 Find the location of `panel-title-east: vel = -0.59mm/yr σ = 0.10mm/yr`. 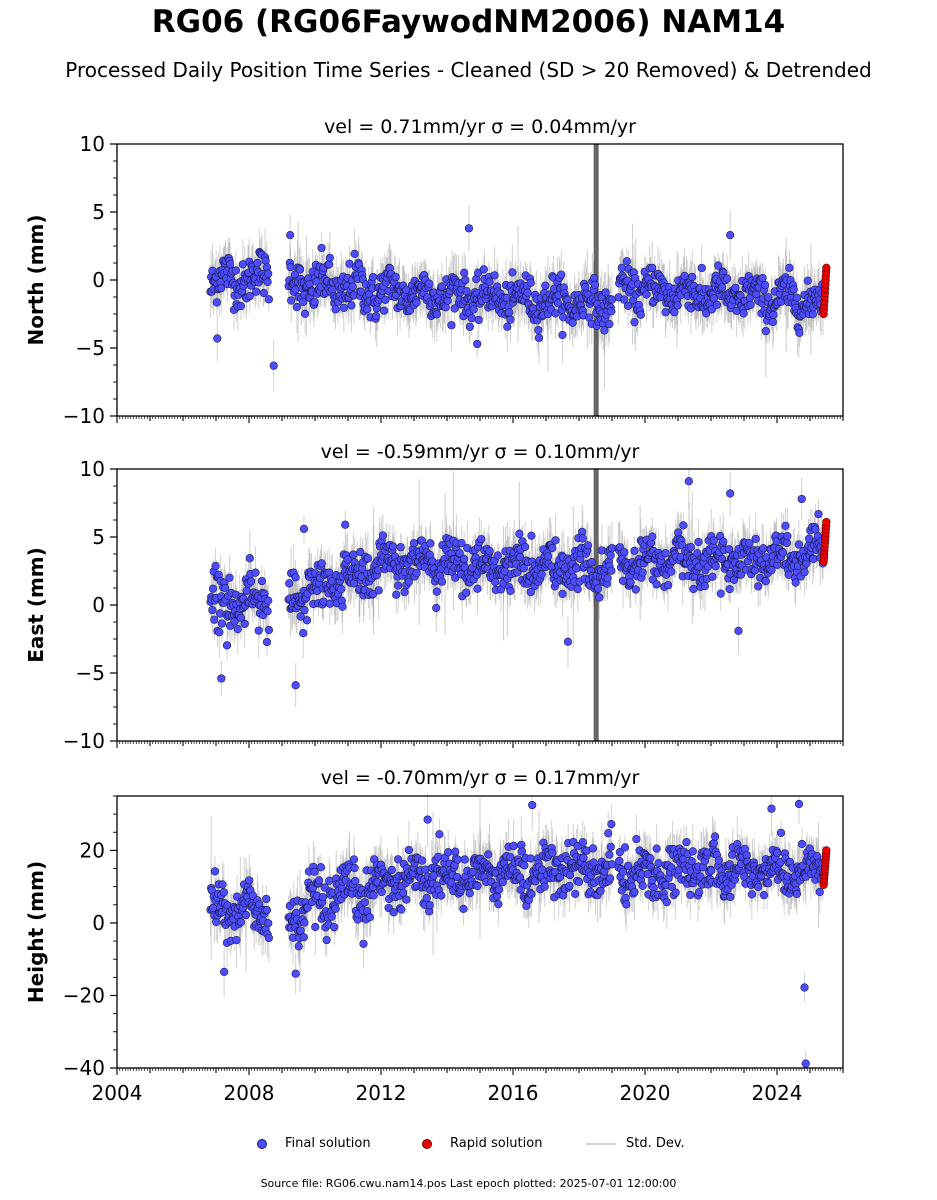

panel-title-east: vel = -0.59mm/yr σ = 0.10mm/yr is located at coordinates (480, 452).